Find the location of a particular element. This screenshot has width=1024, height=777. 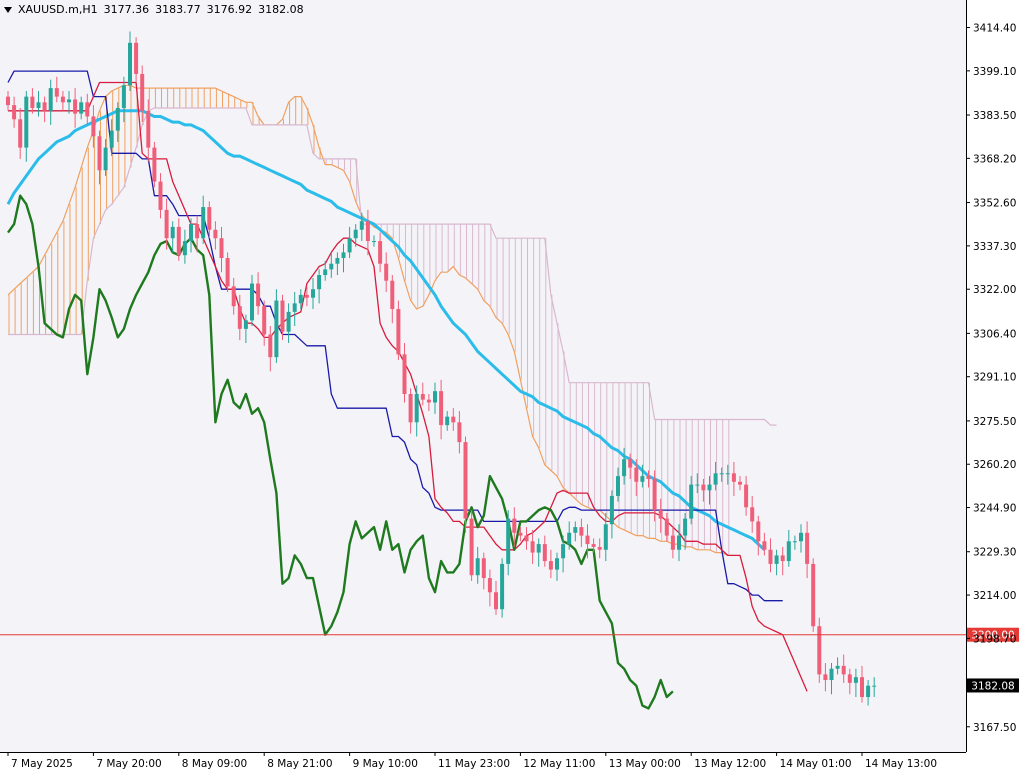

y-tick-label: 3275.50 is located at coordinates (994, 422).